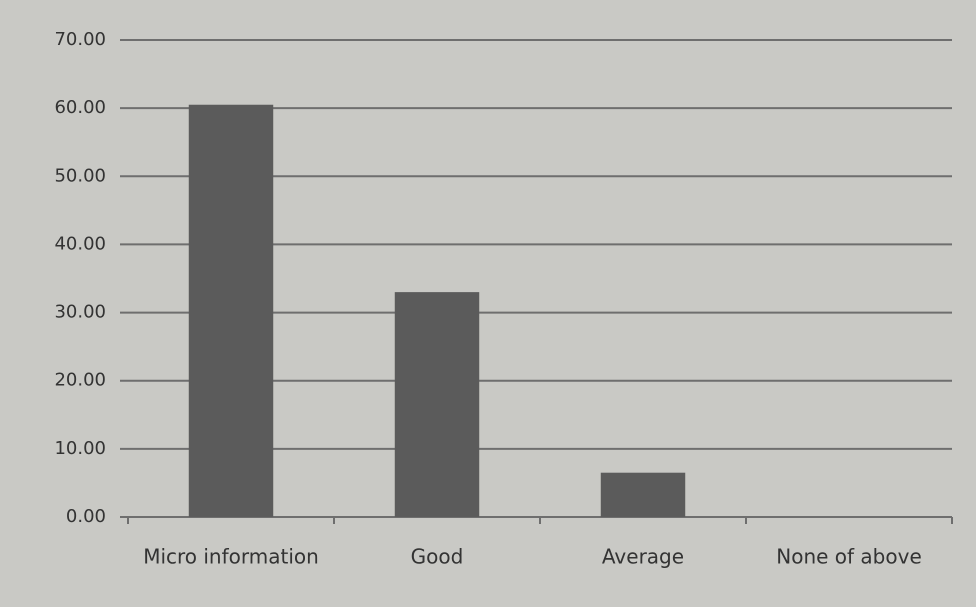  I want to click on y-tick-label: 20.00, so click(80, 380).